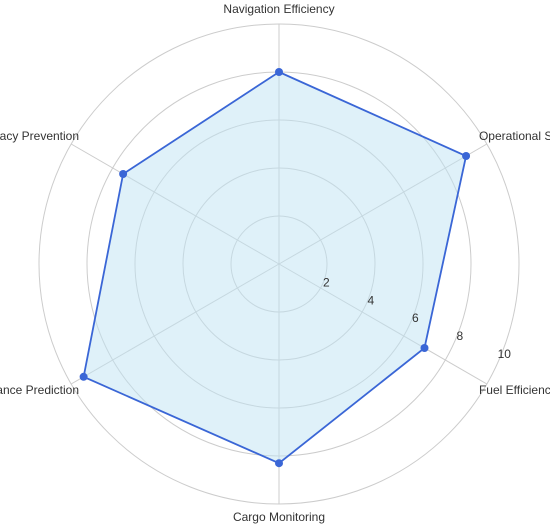  I want to click on r-tick-label: 2, so click(326, 282).